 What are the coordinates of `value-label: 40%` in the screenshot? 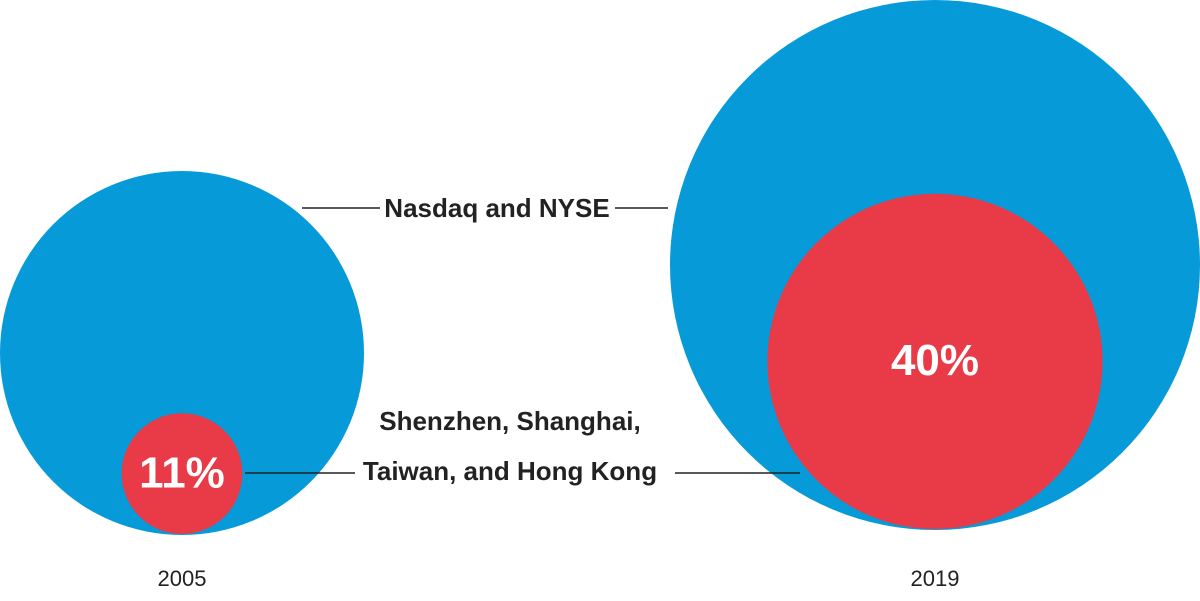 It's located at (935, 360).